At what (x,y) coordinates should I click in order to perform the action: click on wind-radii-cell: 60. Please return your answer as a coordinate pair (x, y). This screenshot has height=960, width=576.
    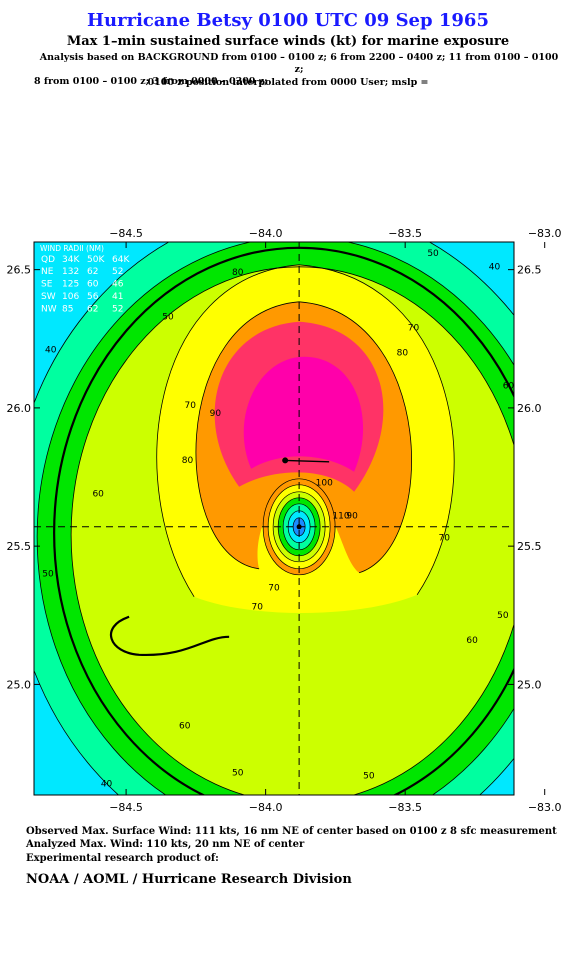
    Looking at the image, I should click on (93, 285).